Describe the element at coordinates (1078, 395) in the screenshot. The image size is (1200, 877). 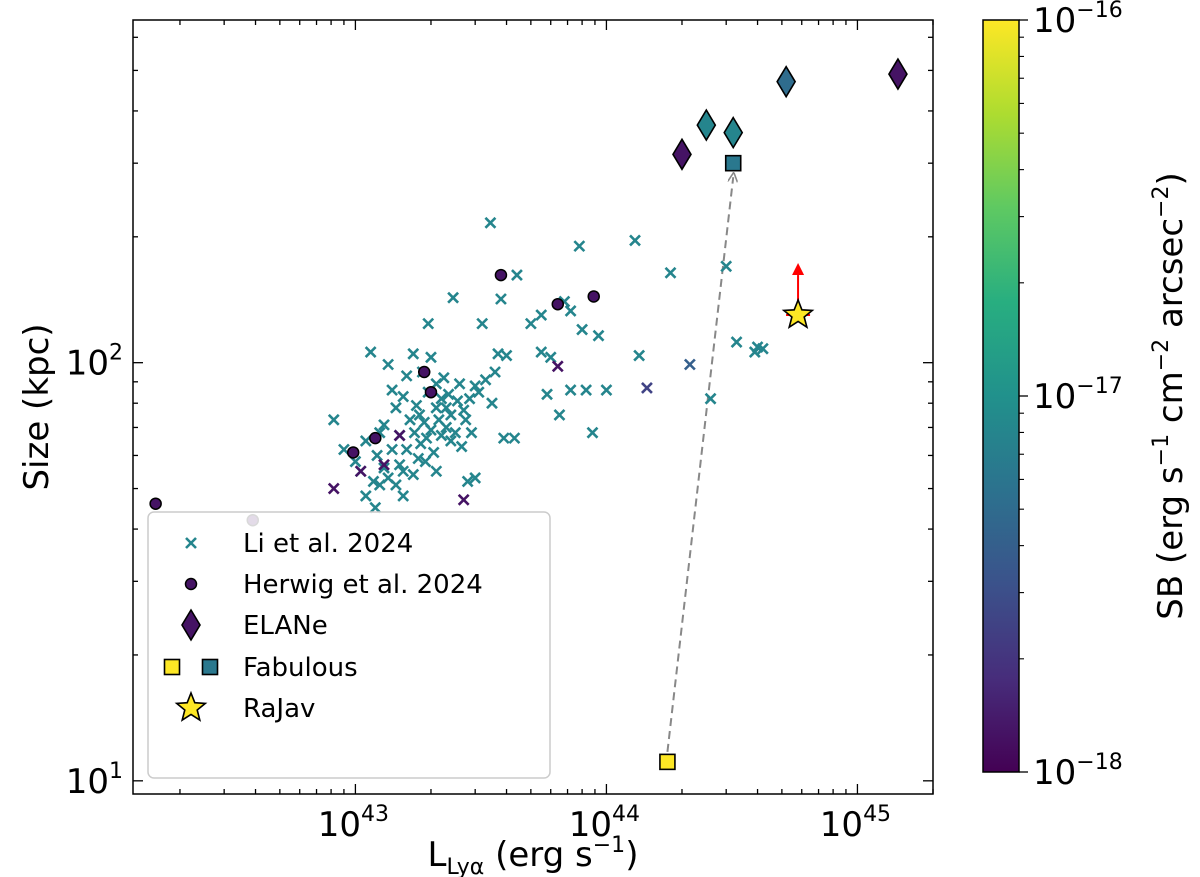
I see `colorbar-tick-label: 10−17` at that location.